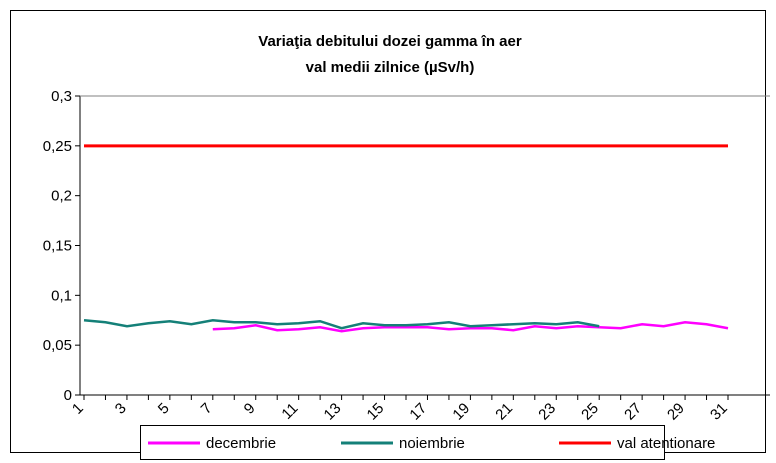 The width and height of the screenshot is (776, 463). I want to click on y-tick-label: 0,15, so click(57, 246).